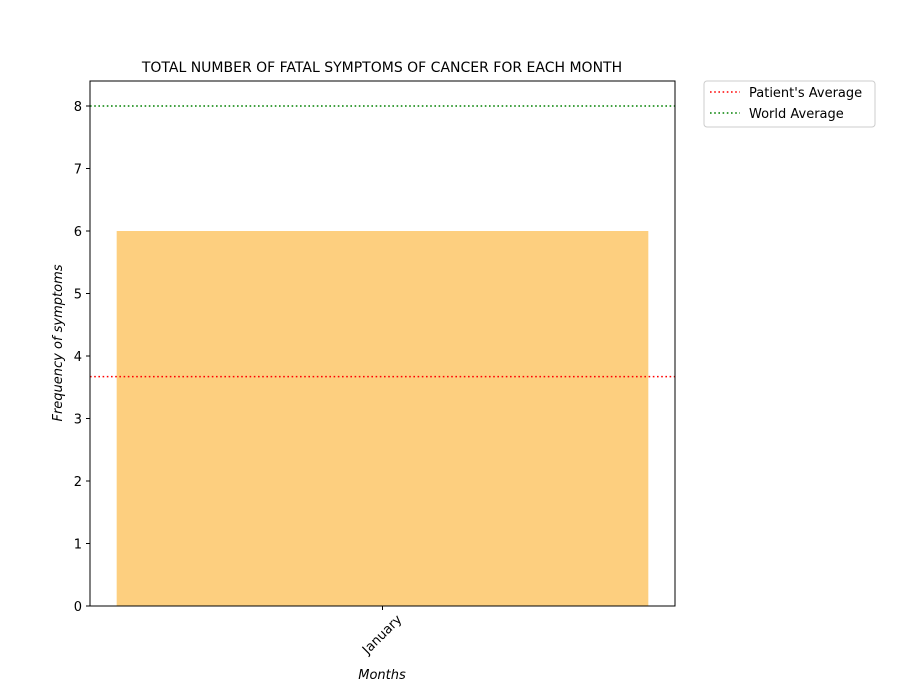  What do you see at coordinates (78, 232) in the screenshot?
I see `y-tick-label: 6` at bounding box center [78, 232].